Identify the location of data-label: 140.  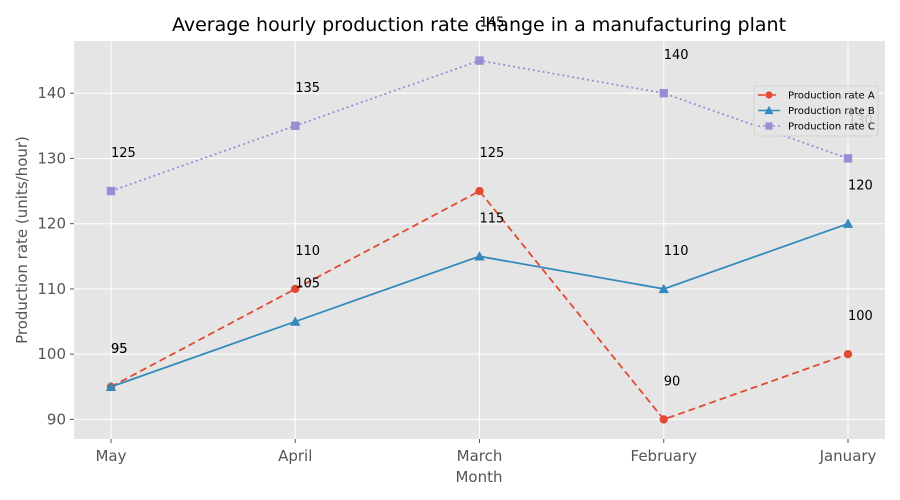
(676, 55).